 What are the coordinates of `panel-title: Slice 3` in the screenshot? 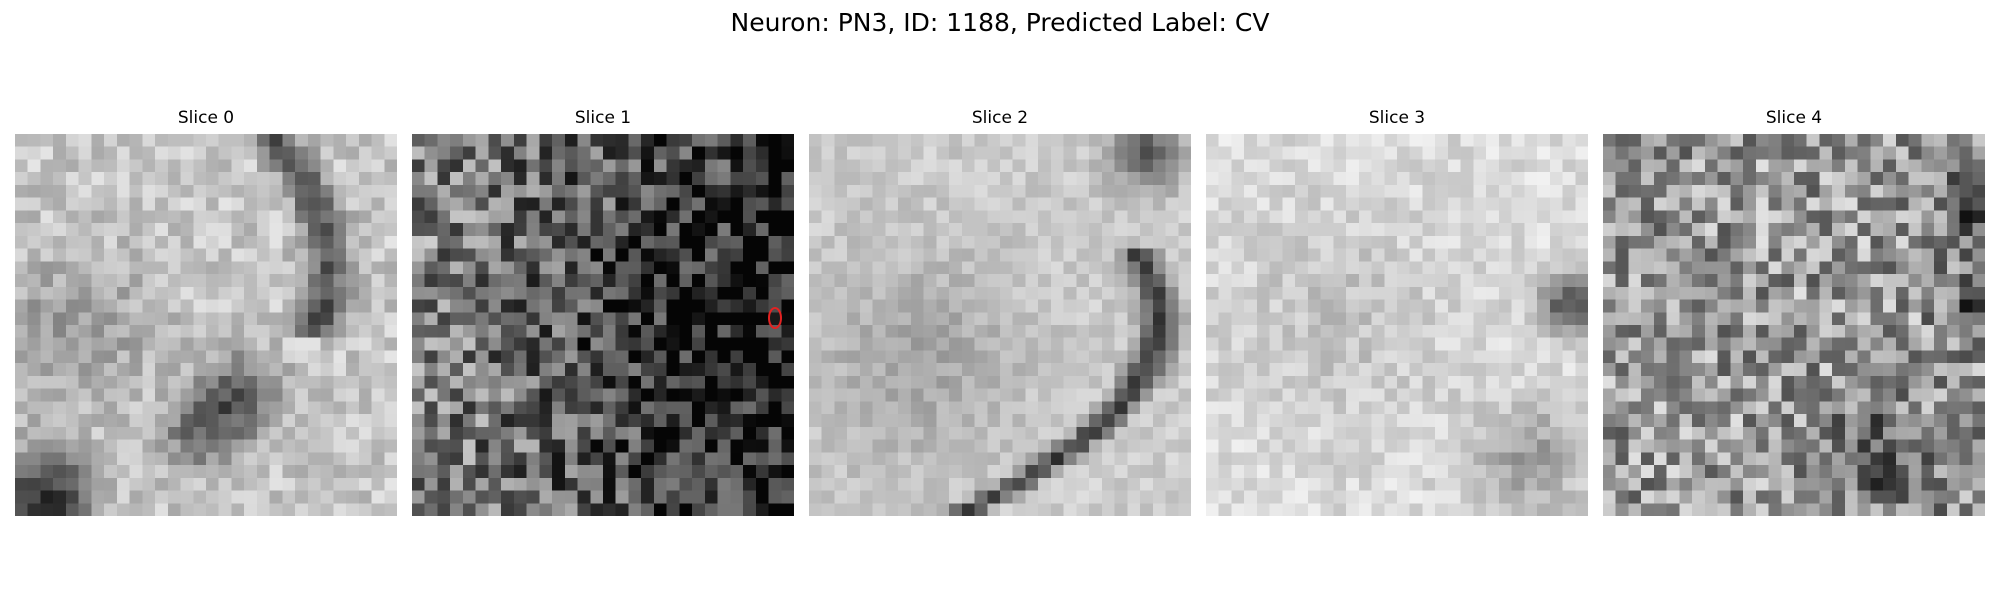 It's located at (1397, 118).